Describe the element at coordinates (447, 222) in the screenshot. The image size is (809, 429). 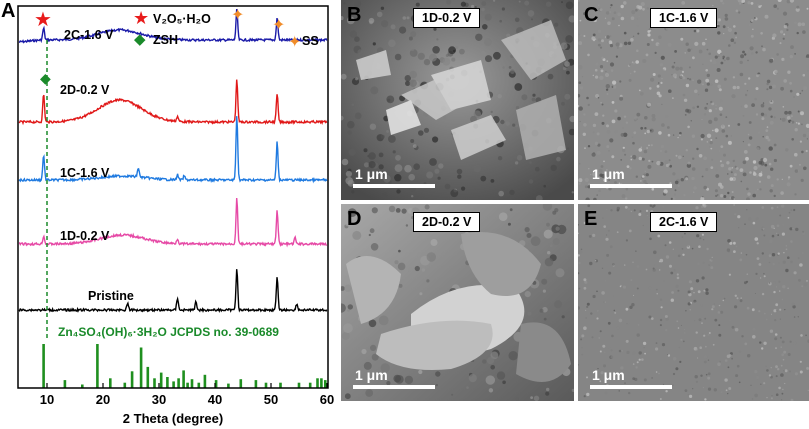
I see `sem-label-d: 2D-0.2 V` at that location.